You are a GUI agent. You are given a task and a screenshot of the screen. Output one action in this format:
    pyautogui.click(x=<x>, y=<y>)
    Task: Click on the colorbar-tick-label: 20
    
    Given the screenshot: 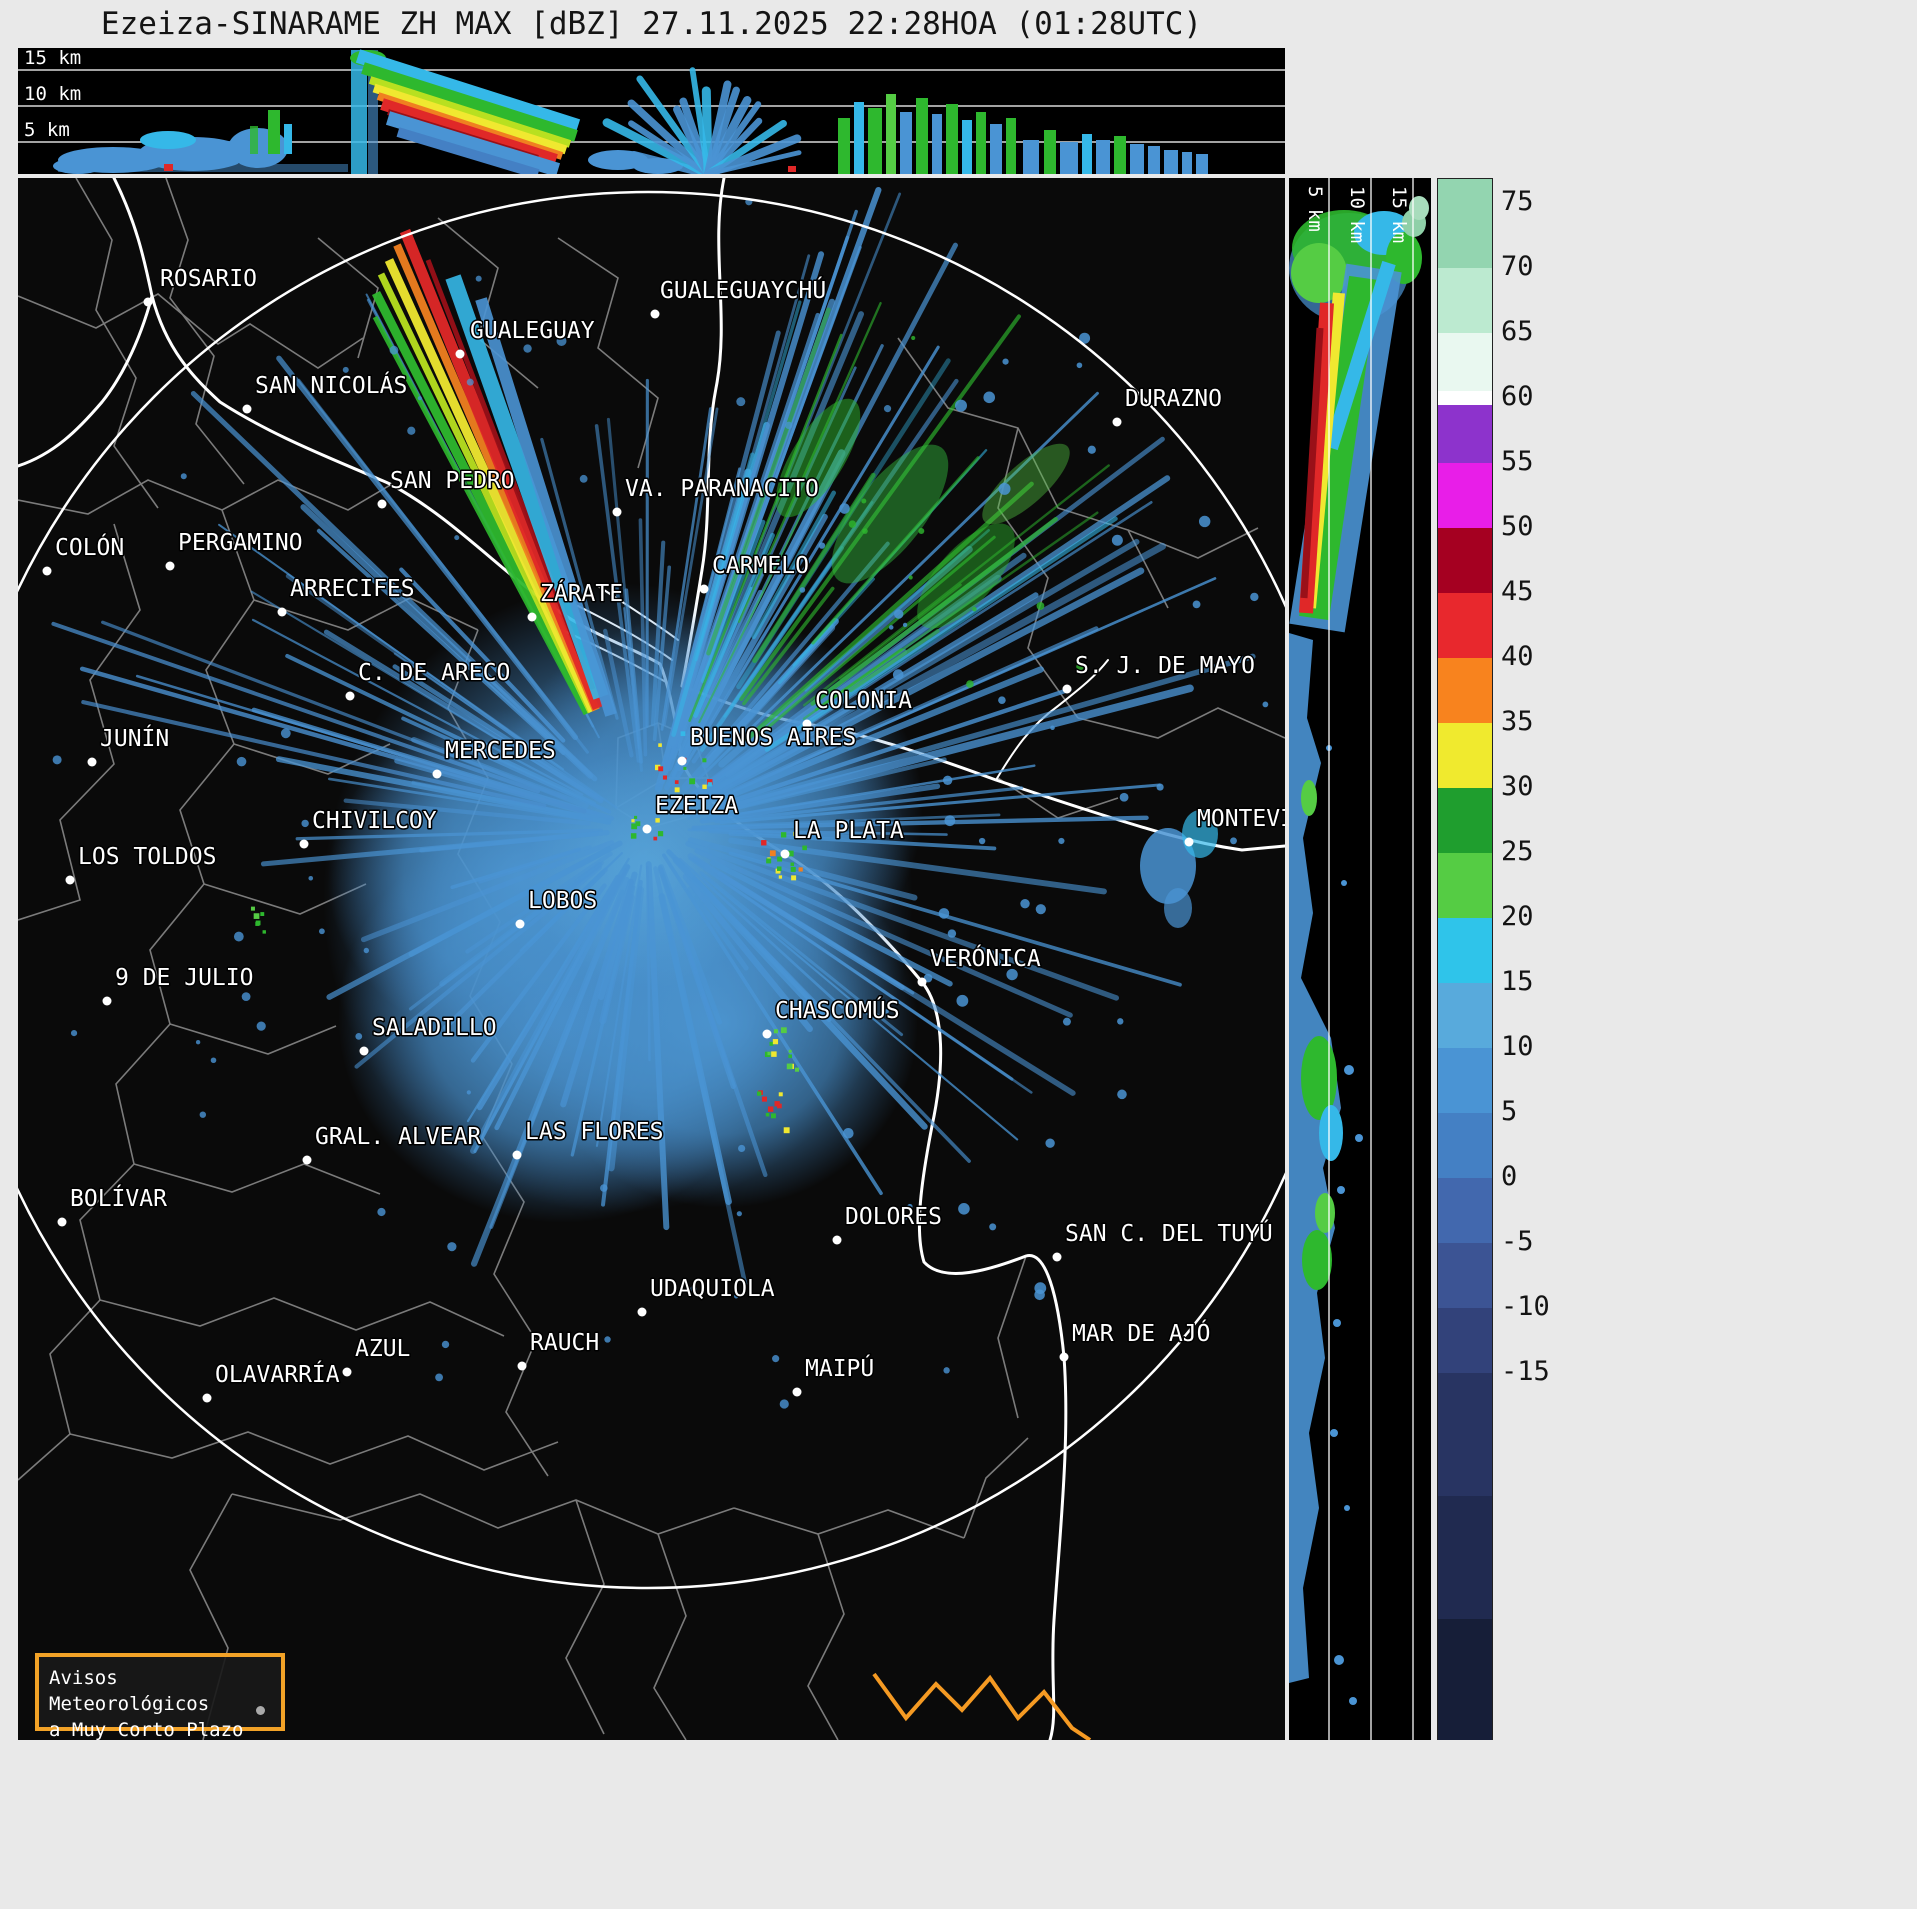 What is the action you would take?
    pyautogui.click(x=1517, y=916)
    